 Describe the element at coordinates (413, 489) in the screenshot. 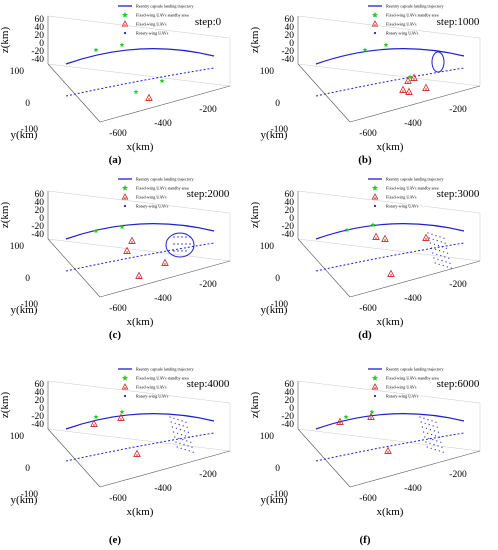

I see `x-tick-label: -400` at that location.